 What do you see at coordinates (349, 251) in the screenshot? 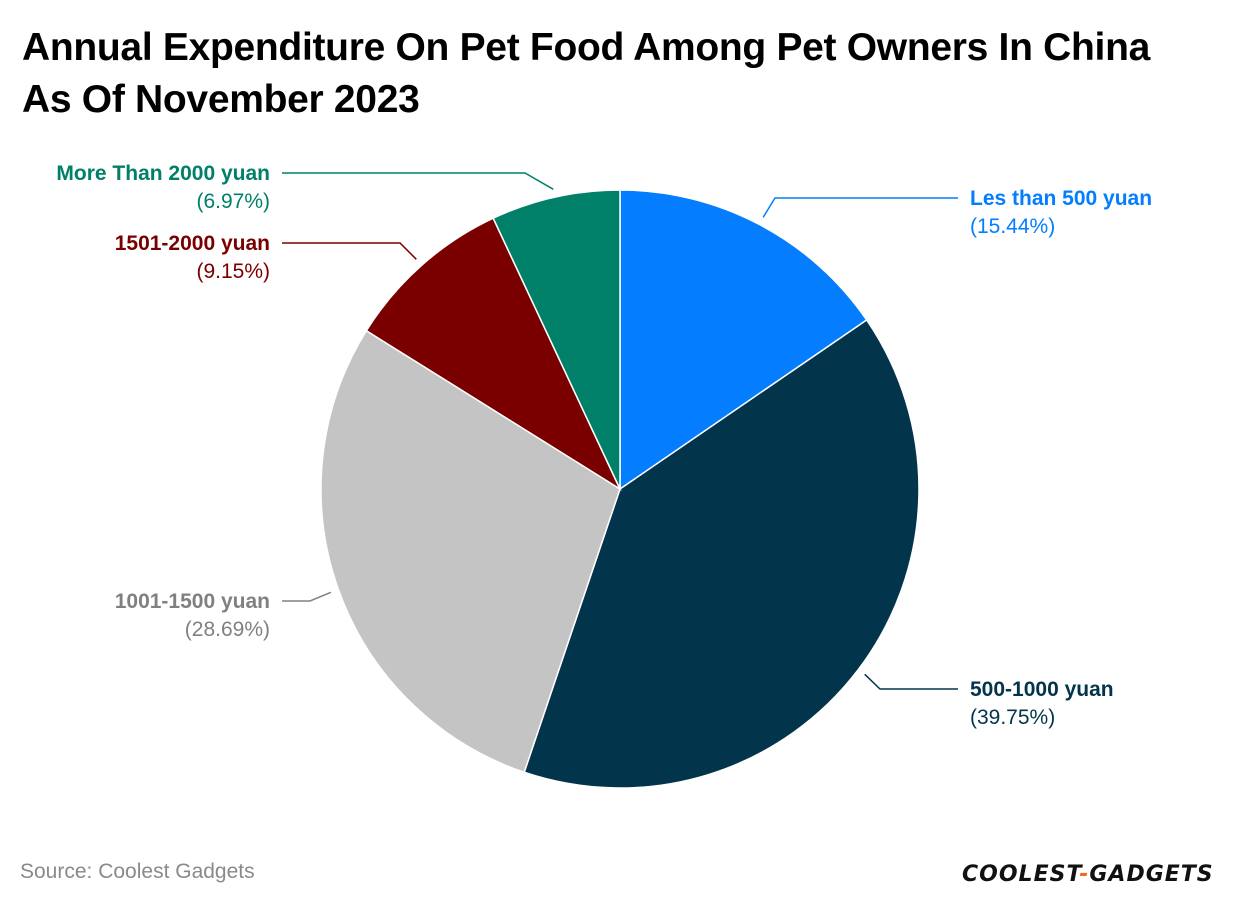
I see `leader-line-1501-2000-yuan` at bounding box center [349, 251].